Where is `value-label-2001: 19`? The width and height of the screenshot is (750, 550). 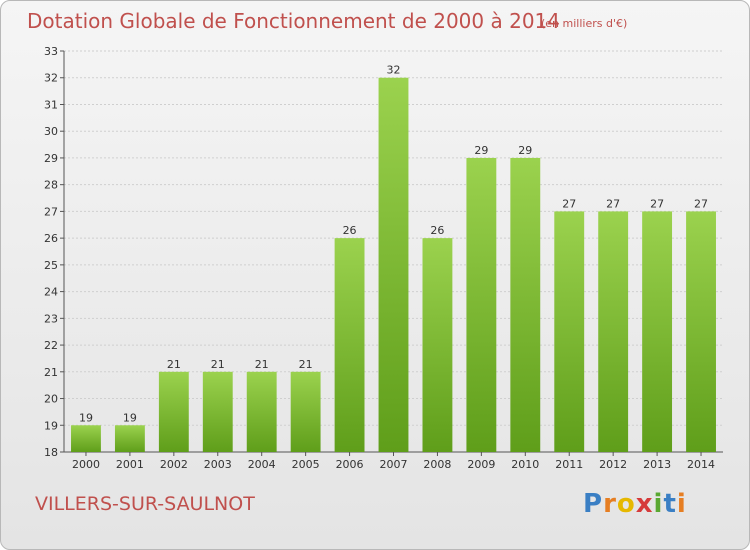
value-label-2001: 19 is located at coordinates (130, 417).